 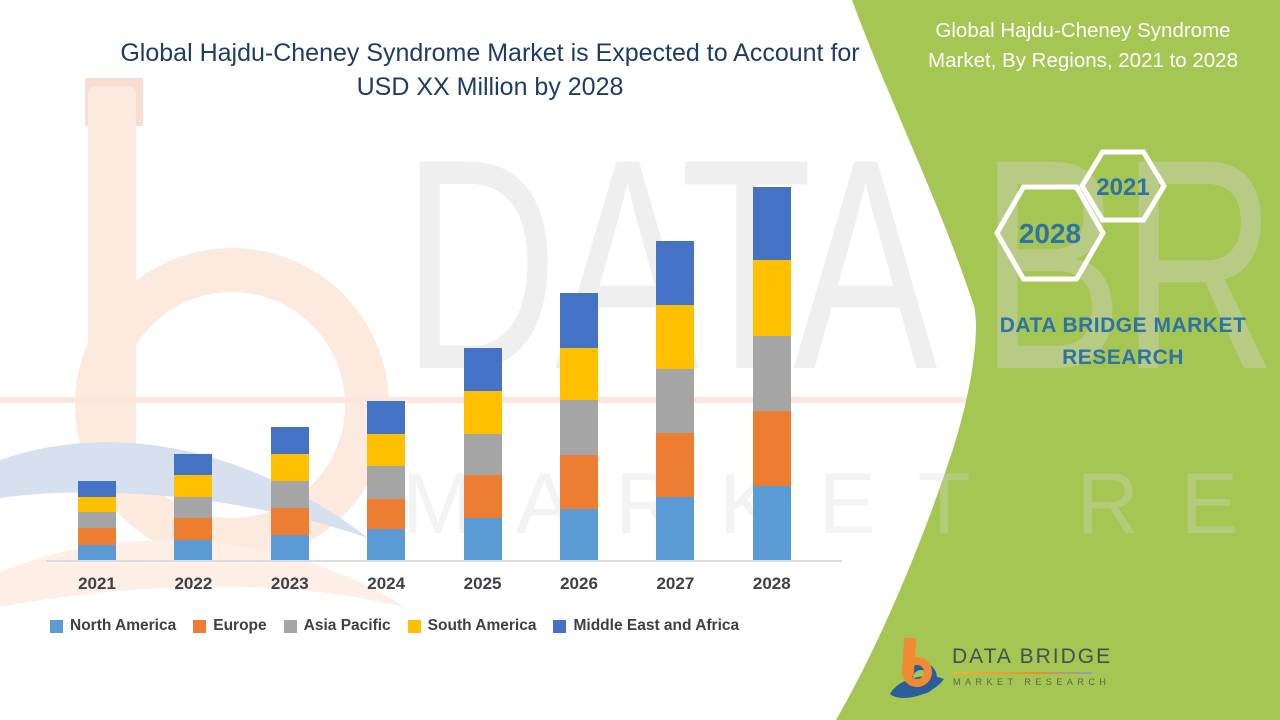 What do you see at coordinates (482, 454) in the screenshot?
I see `bar-segment-asia-pacific-2025` at bounding box center [482, 454].